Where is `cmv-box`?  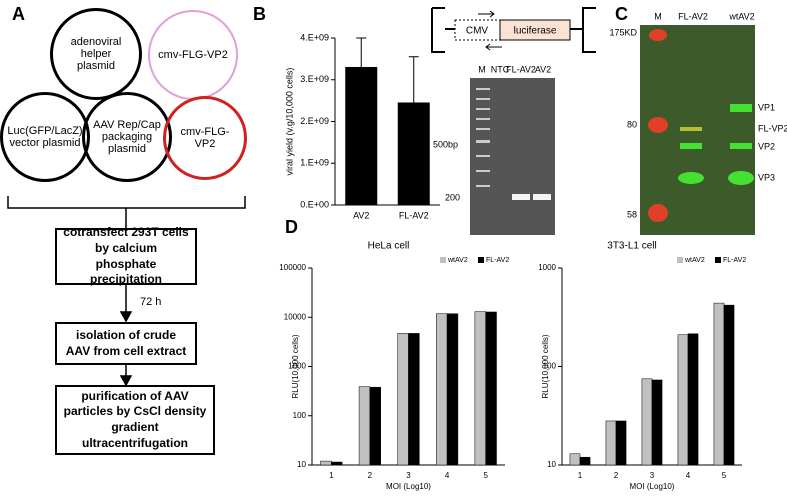
cmv-box is located at coordinates (477, 30).